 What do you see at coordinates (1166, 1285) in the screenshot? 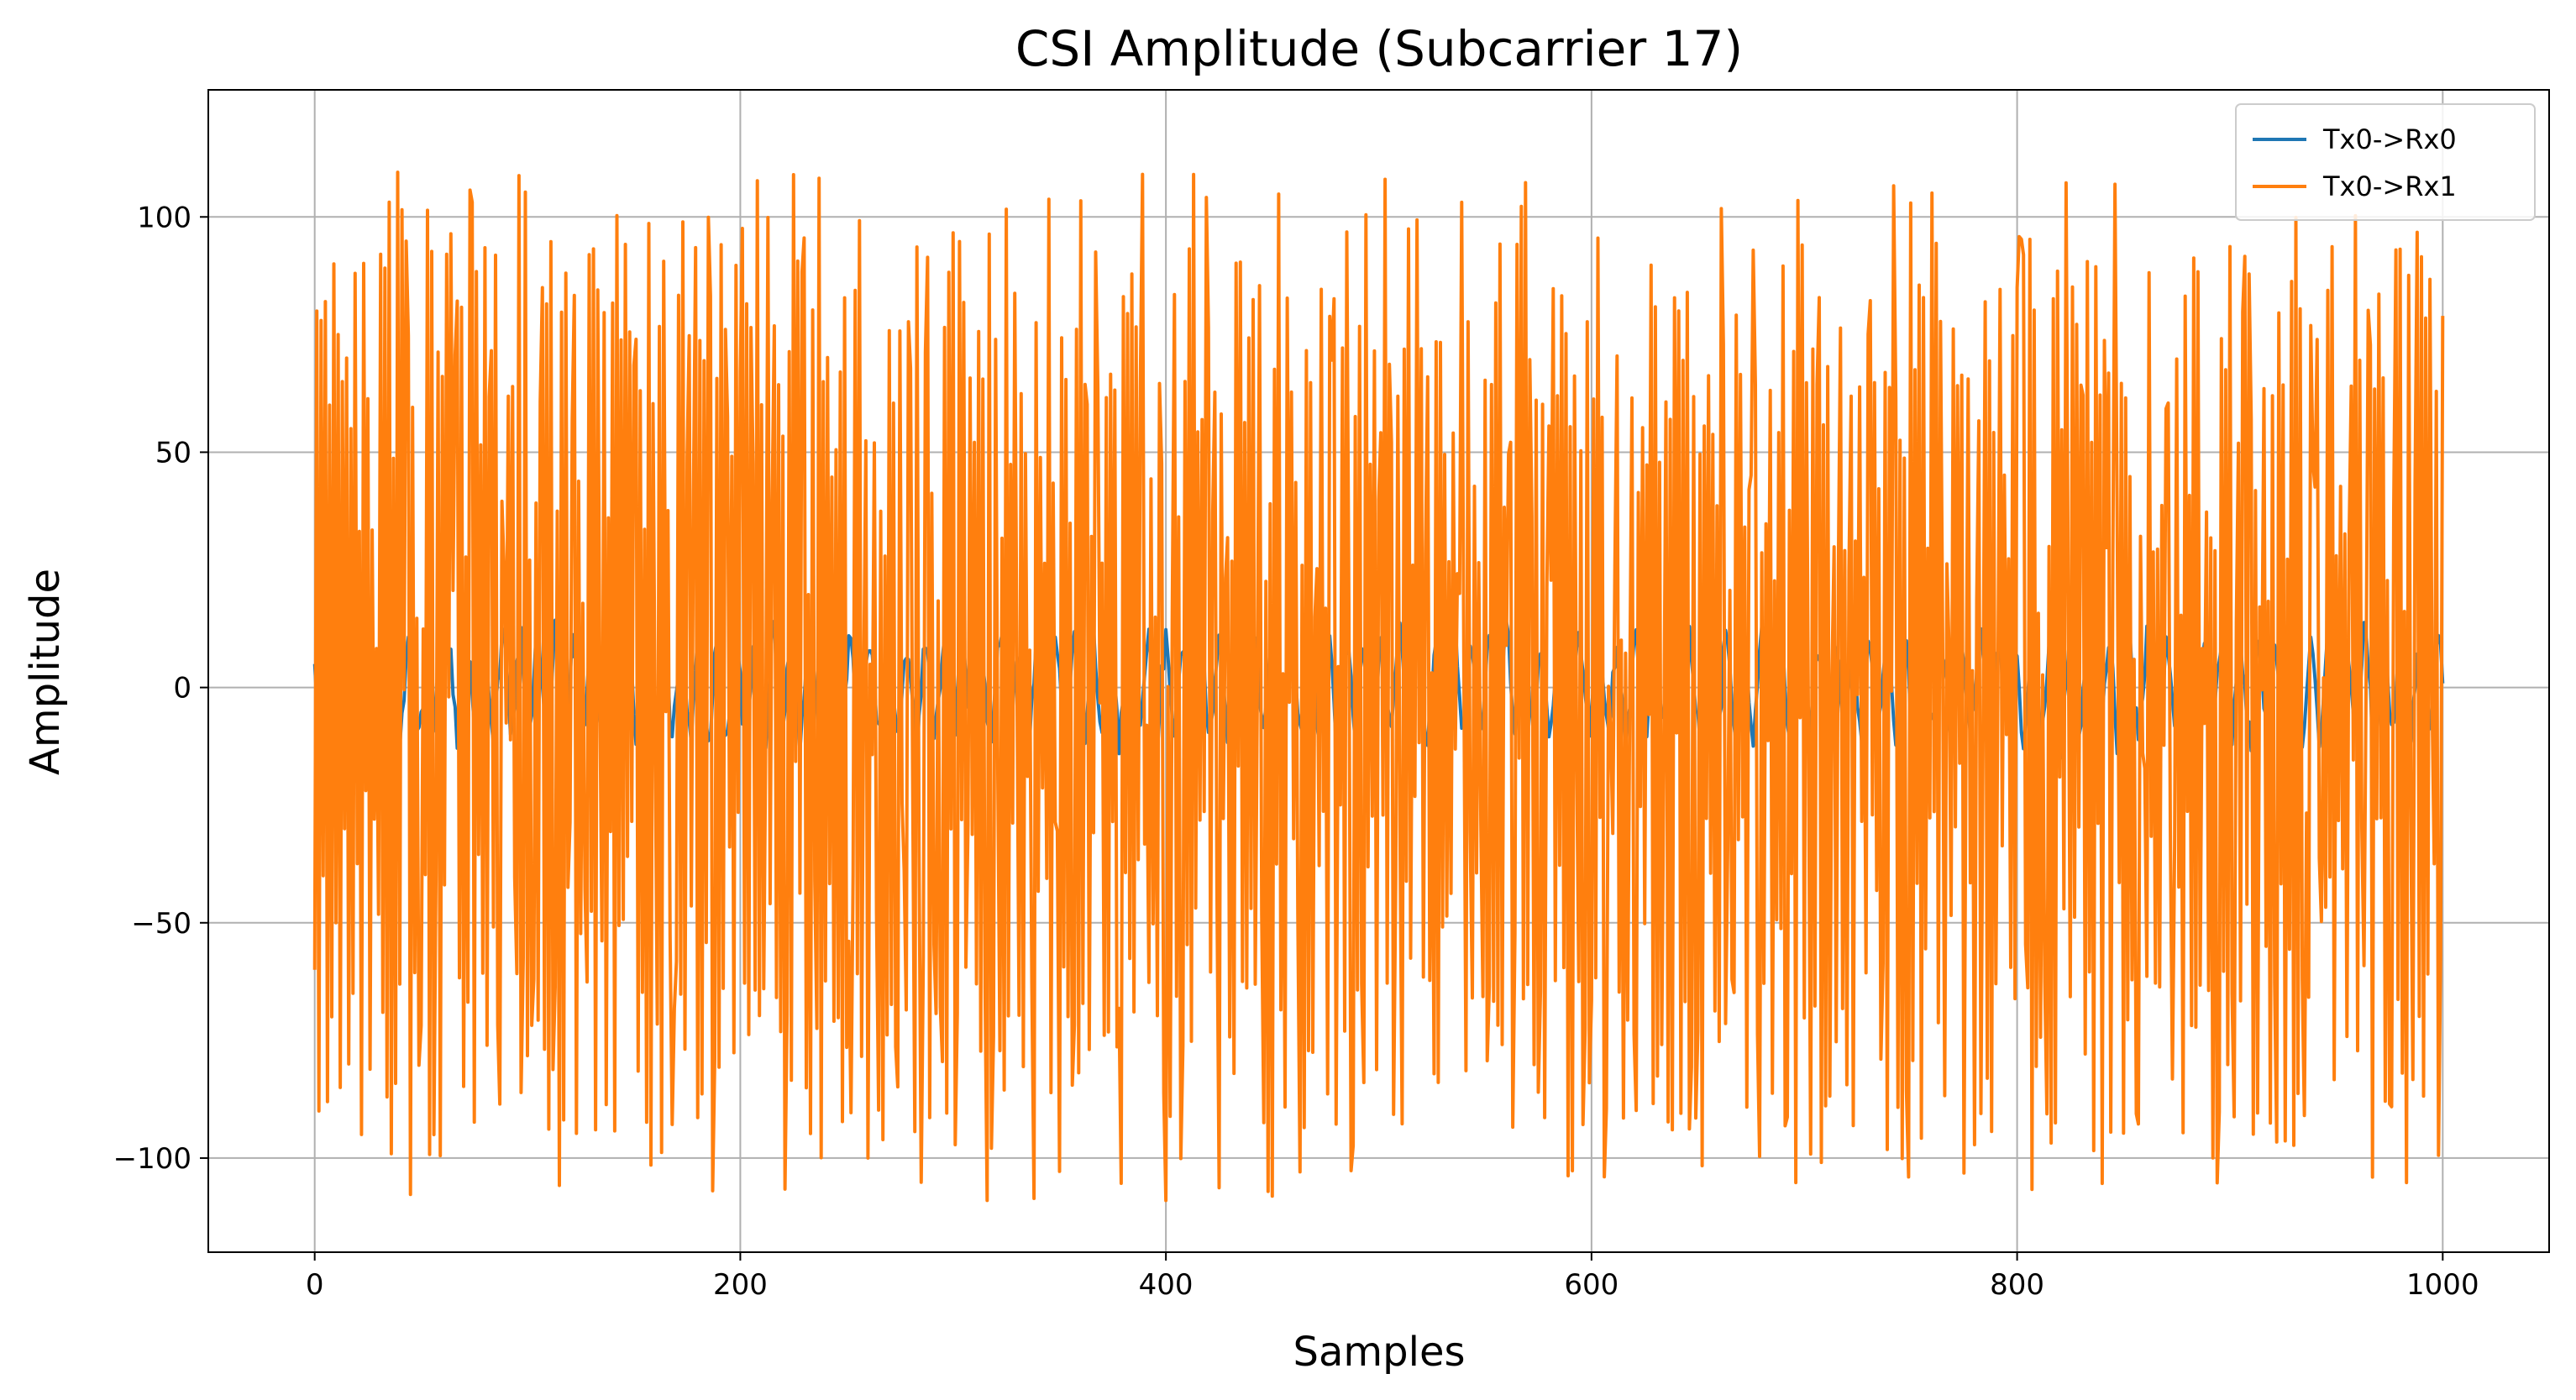
I see `x-tick-label: 400` at bounding box center [1166, 1285].